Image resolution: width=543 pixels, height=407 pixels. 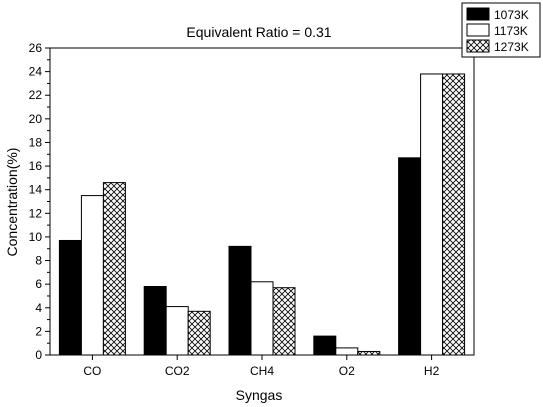 What do you see at coordinates (36, 48) in the screenshot?
I see `y-tick-label: 26` at bounding box center [36, 48].